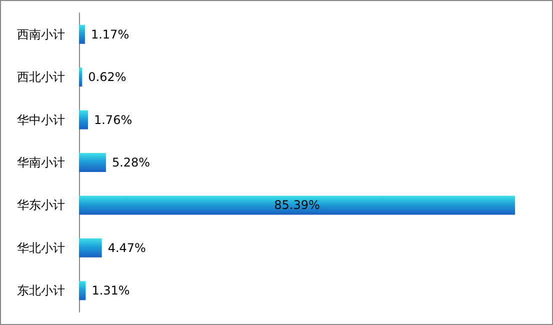 The height and width of the screenshot is (325, 553). I want to click on data-label: 4.47%, so click(127, 247).